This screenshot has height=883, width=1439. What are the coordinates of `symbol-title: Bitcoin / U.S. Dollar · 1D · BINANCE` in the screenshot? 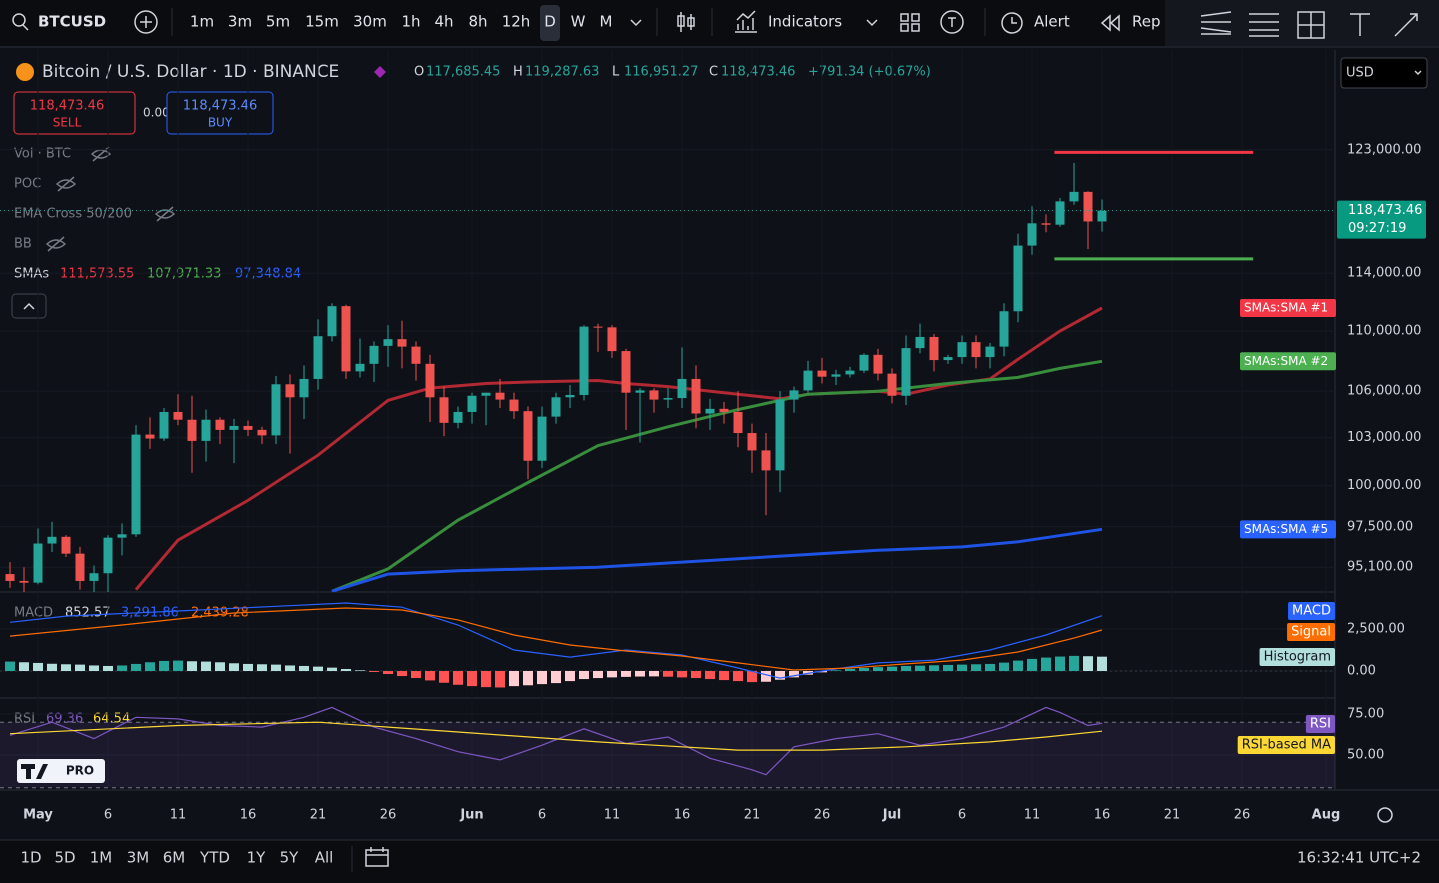 It's located at (190, 72).